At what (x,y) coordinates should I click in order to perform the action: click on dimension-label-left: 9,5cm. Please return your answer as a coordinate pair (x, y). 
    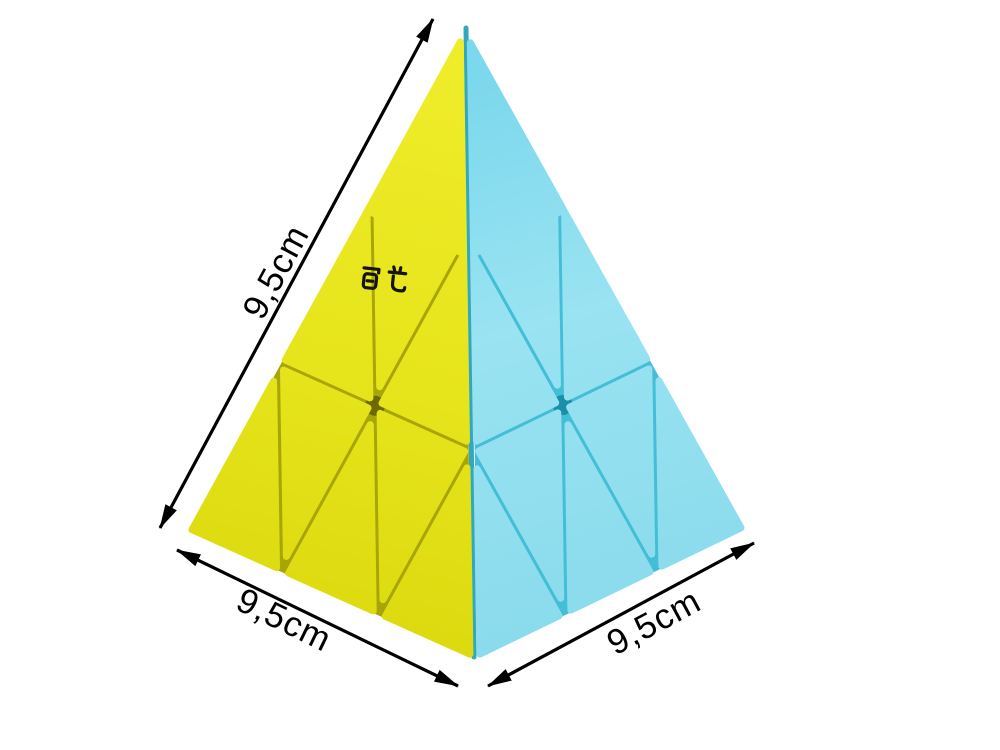
    Looking at the image, I should click on (276, 272).